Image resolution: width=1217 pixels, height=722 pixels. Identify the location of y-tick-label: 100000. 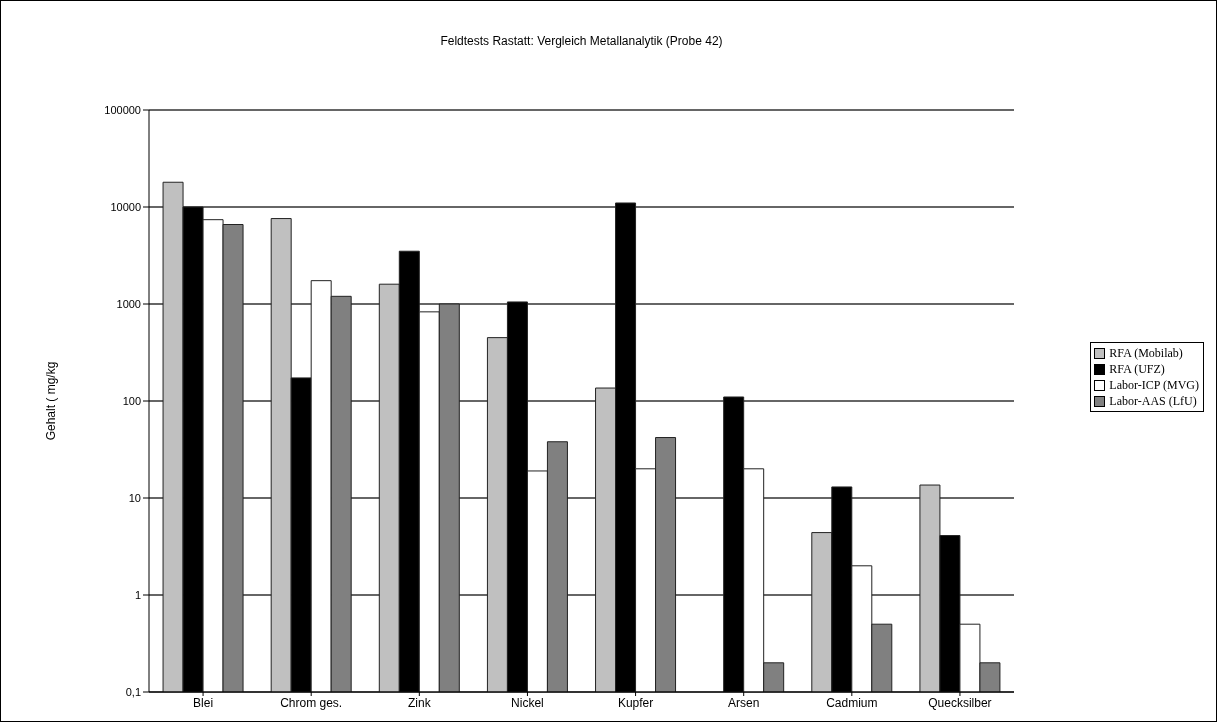
(122, 109).